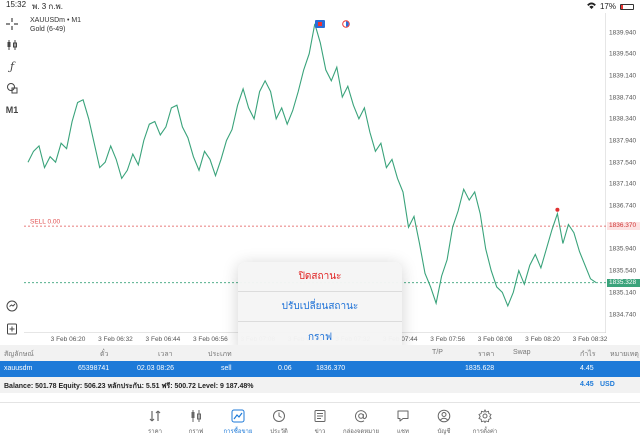 The image size is (640, 447). Describe the element at coordinates (447, 339) in the screenshot. I see `time-tick-label: 3 Feb 07:56` at that location.